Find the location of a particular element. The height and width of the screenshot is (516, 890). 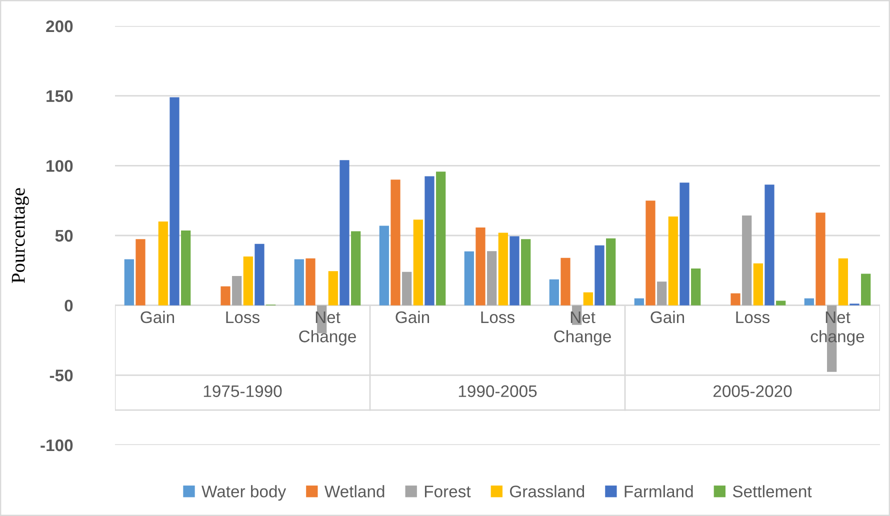

legend-label: Grassland is located at coordinates (547, 491).